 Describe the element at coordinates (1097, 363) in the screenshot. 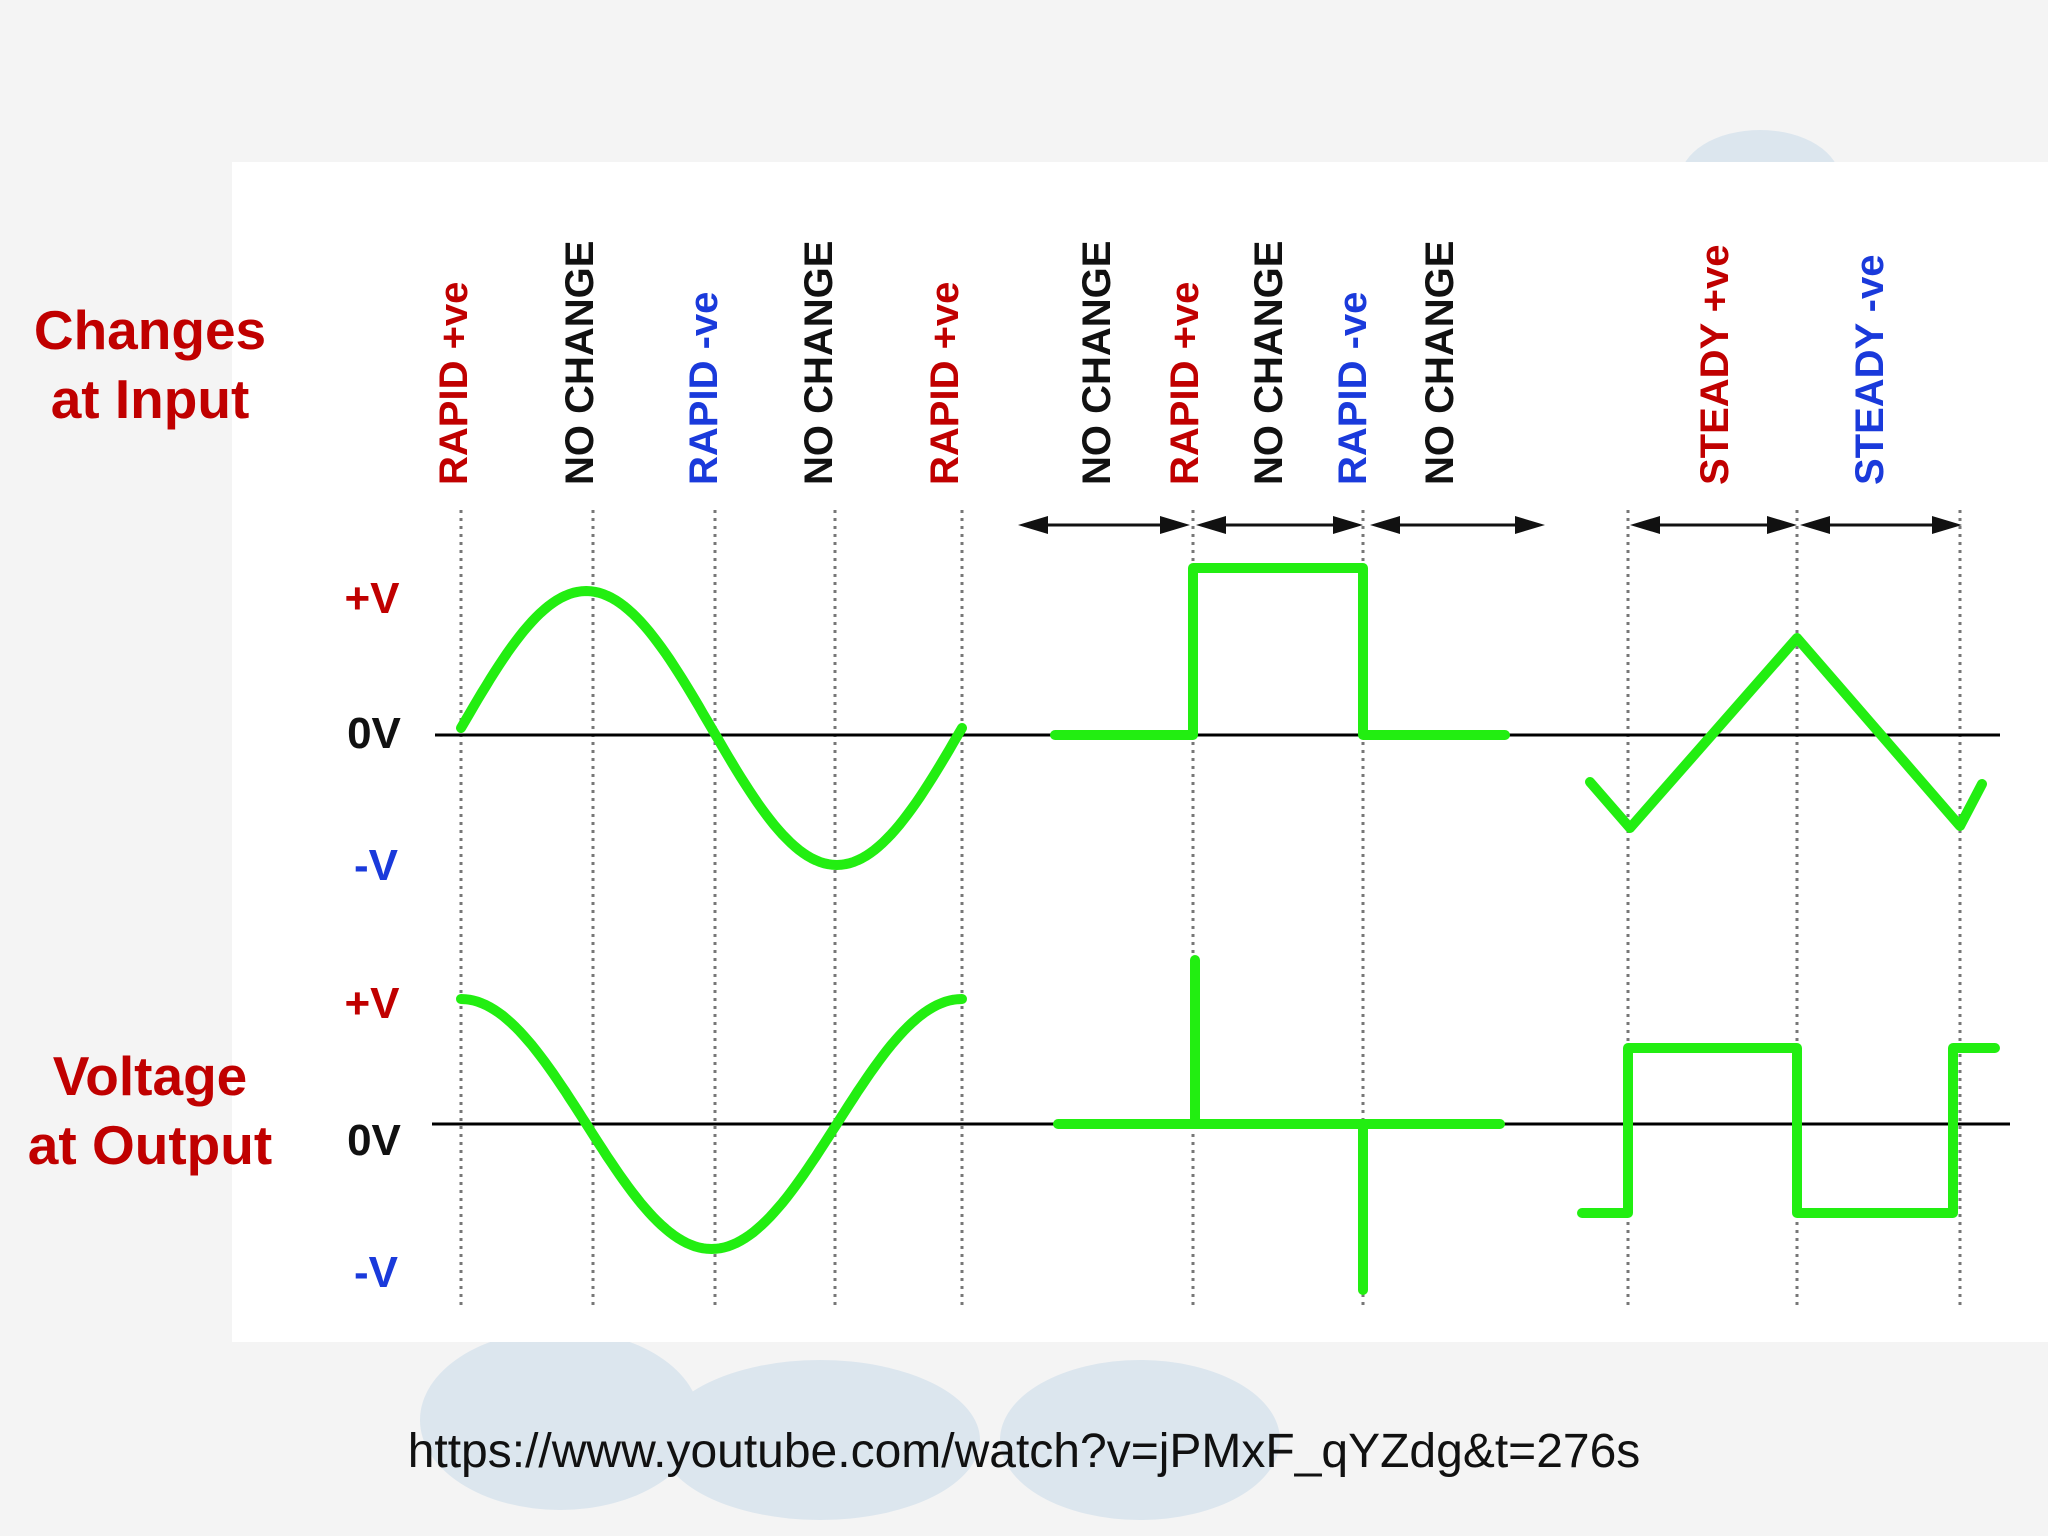

I see `column-label-6: NO CHANGE` at that location.